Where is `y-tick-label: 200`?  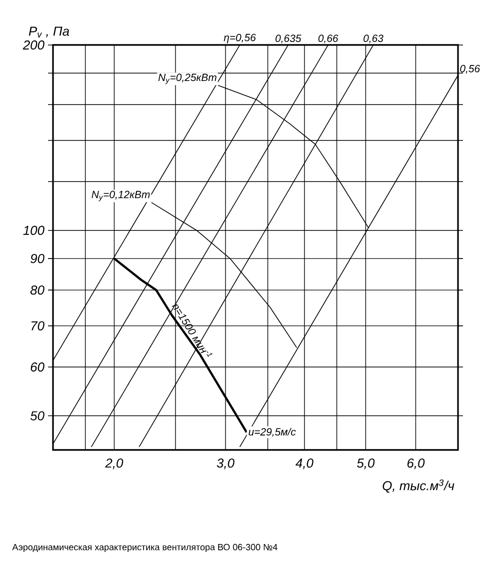 y-tick-label: 200 is located at coordinates (33, 45).